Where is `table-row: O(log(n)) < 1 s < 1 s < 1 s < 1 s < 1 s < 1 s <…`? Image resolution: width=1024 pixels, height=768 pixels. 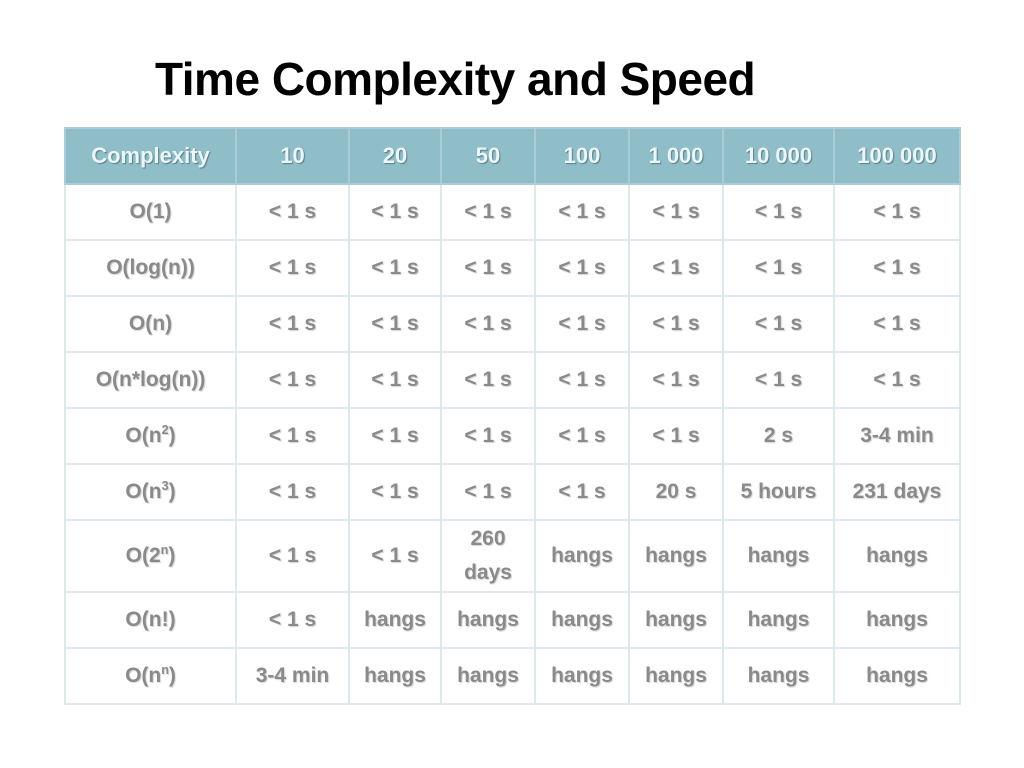 table-row: O(log(n)) < 1 s < 1 s < 1 s < 1 s < 1 s < 1 s <… is located at coordinates (512, 268).